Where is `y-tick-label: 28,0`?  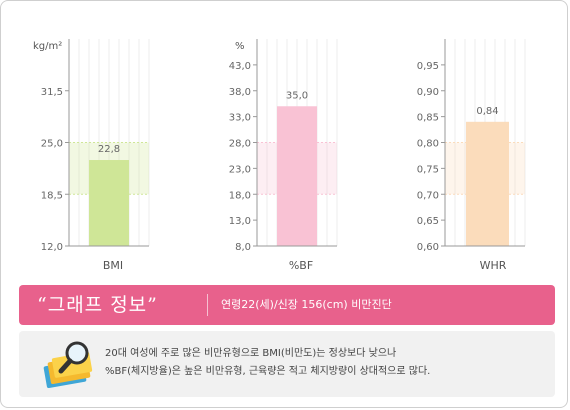 y-tick-label: 28,0 is located at coordinates (240, 144).